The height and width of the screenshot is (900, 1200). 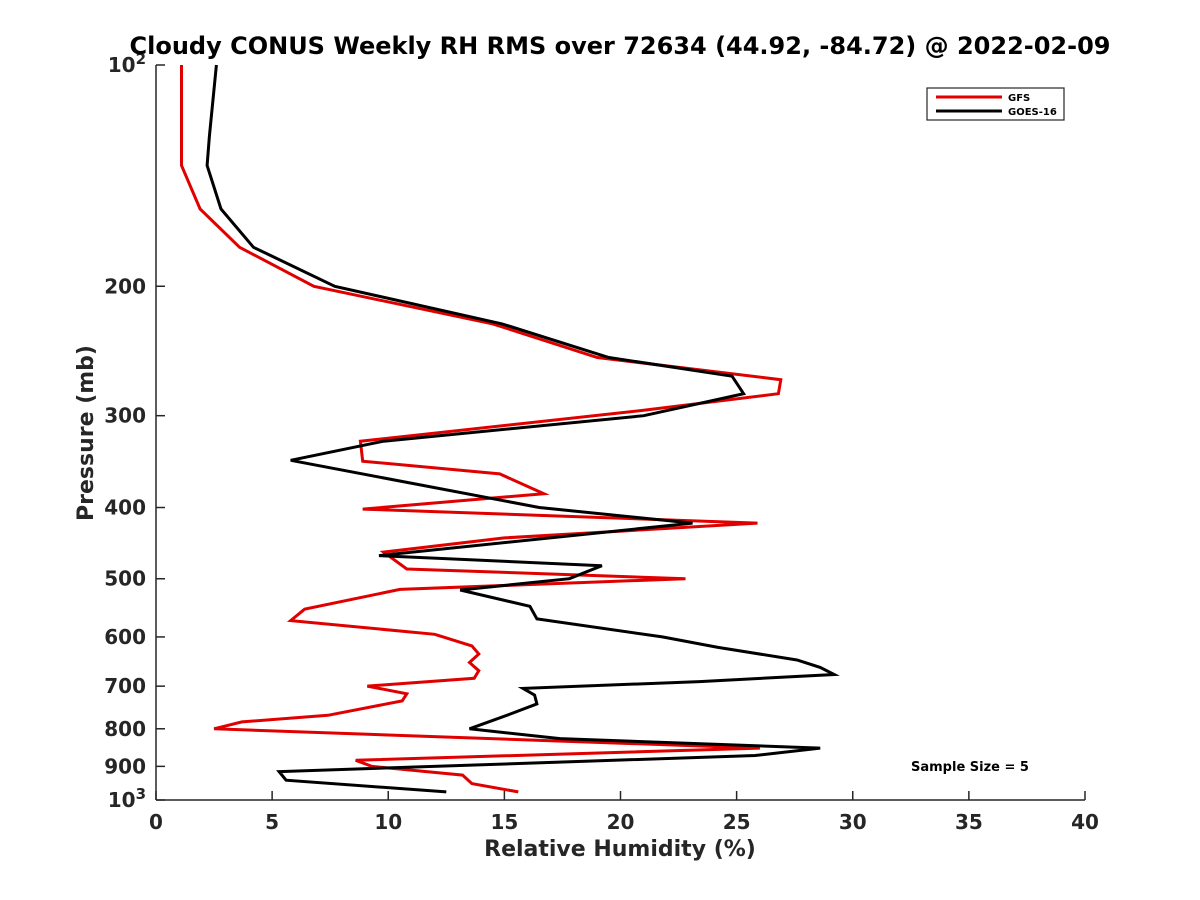 What do you see at coordinates (125, 508) in the screenshot?
I see `y-tick-label-3: 400` at bounding box center [125, 508].